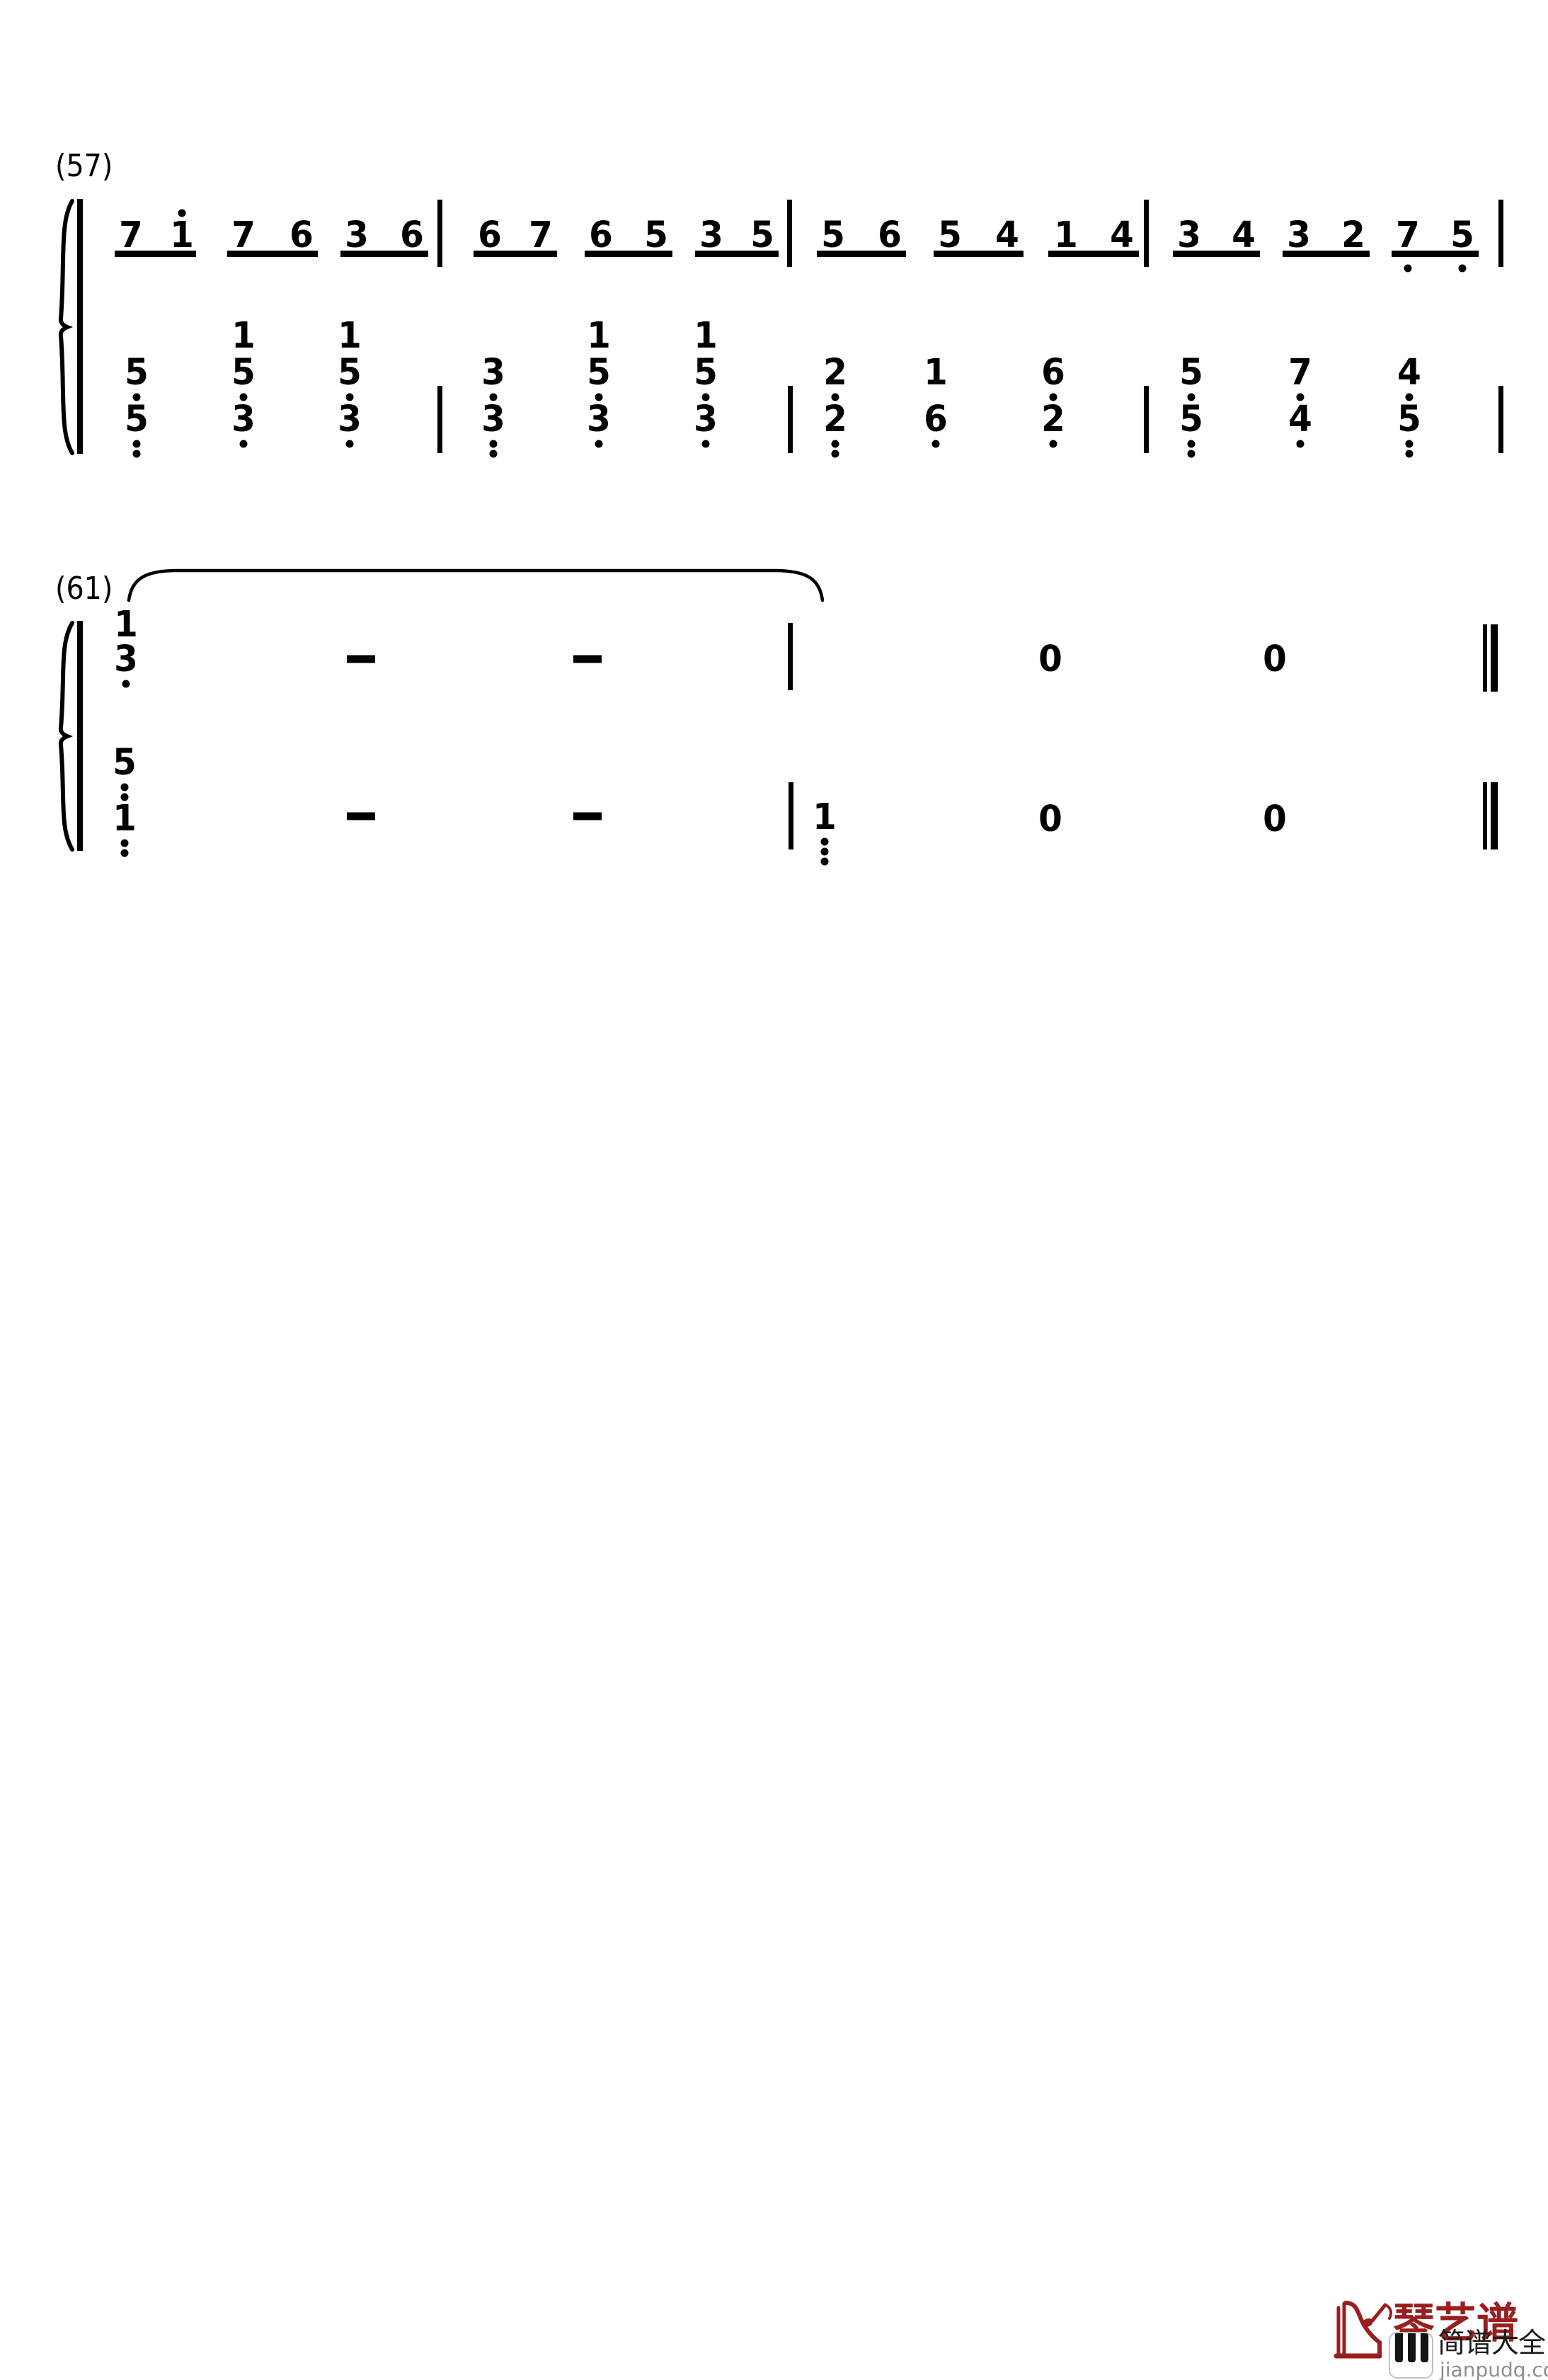  I want to click on final-barline-thin, so click(1485, 815).